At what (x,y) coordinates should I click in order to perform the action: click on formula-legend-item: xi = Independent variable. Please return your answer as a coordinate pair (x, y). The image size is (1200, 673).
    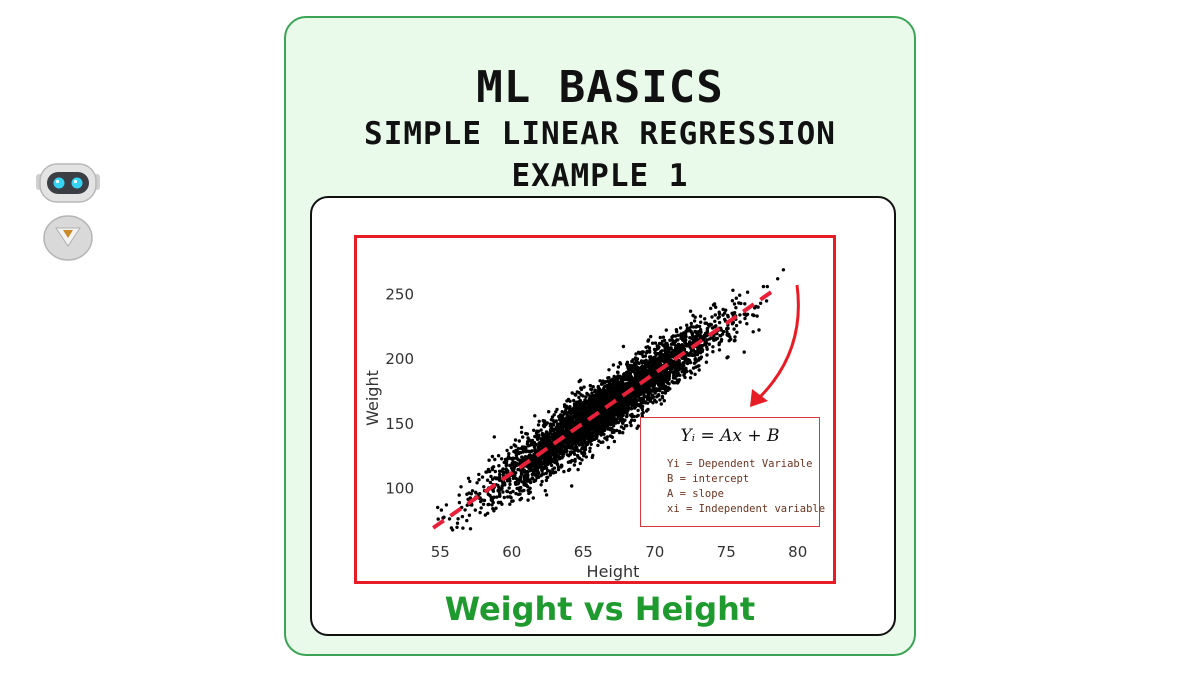
    Looking at the image, I should click on (746, 509).